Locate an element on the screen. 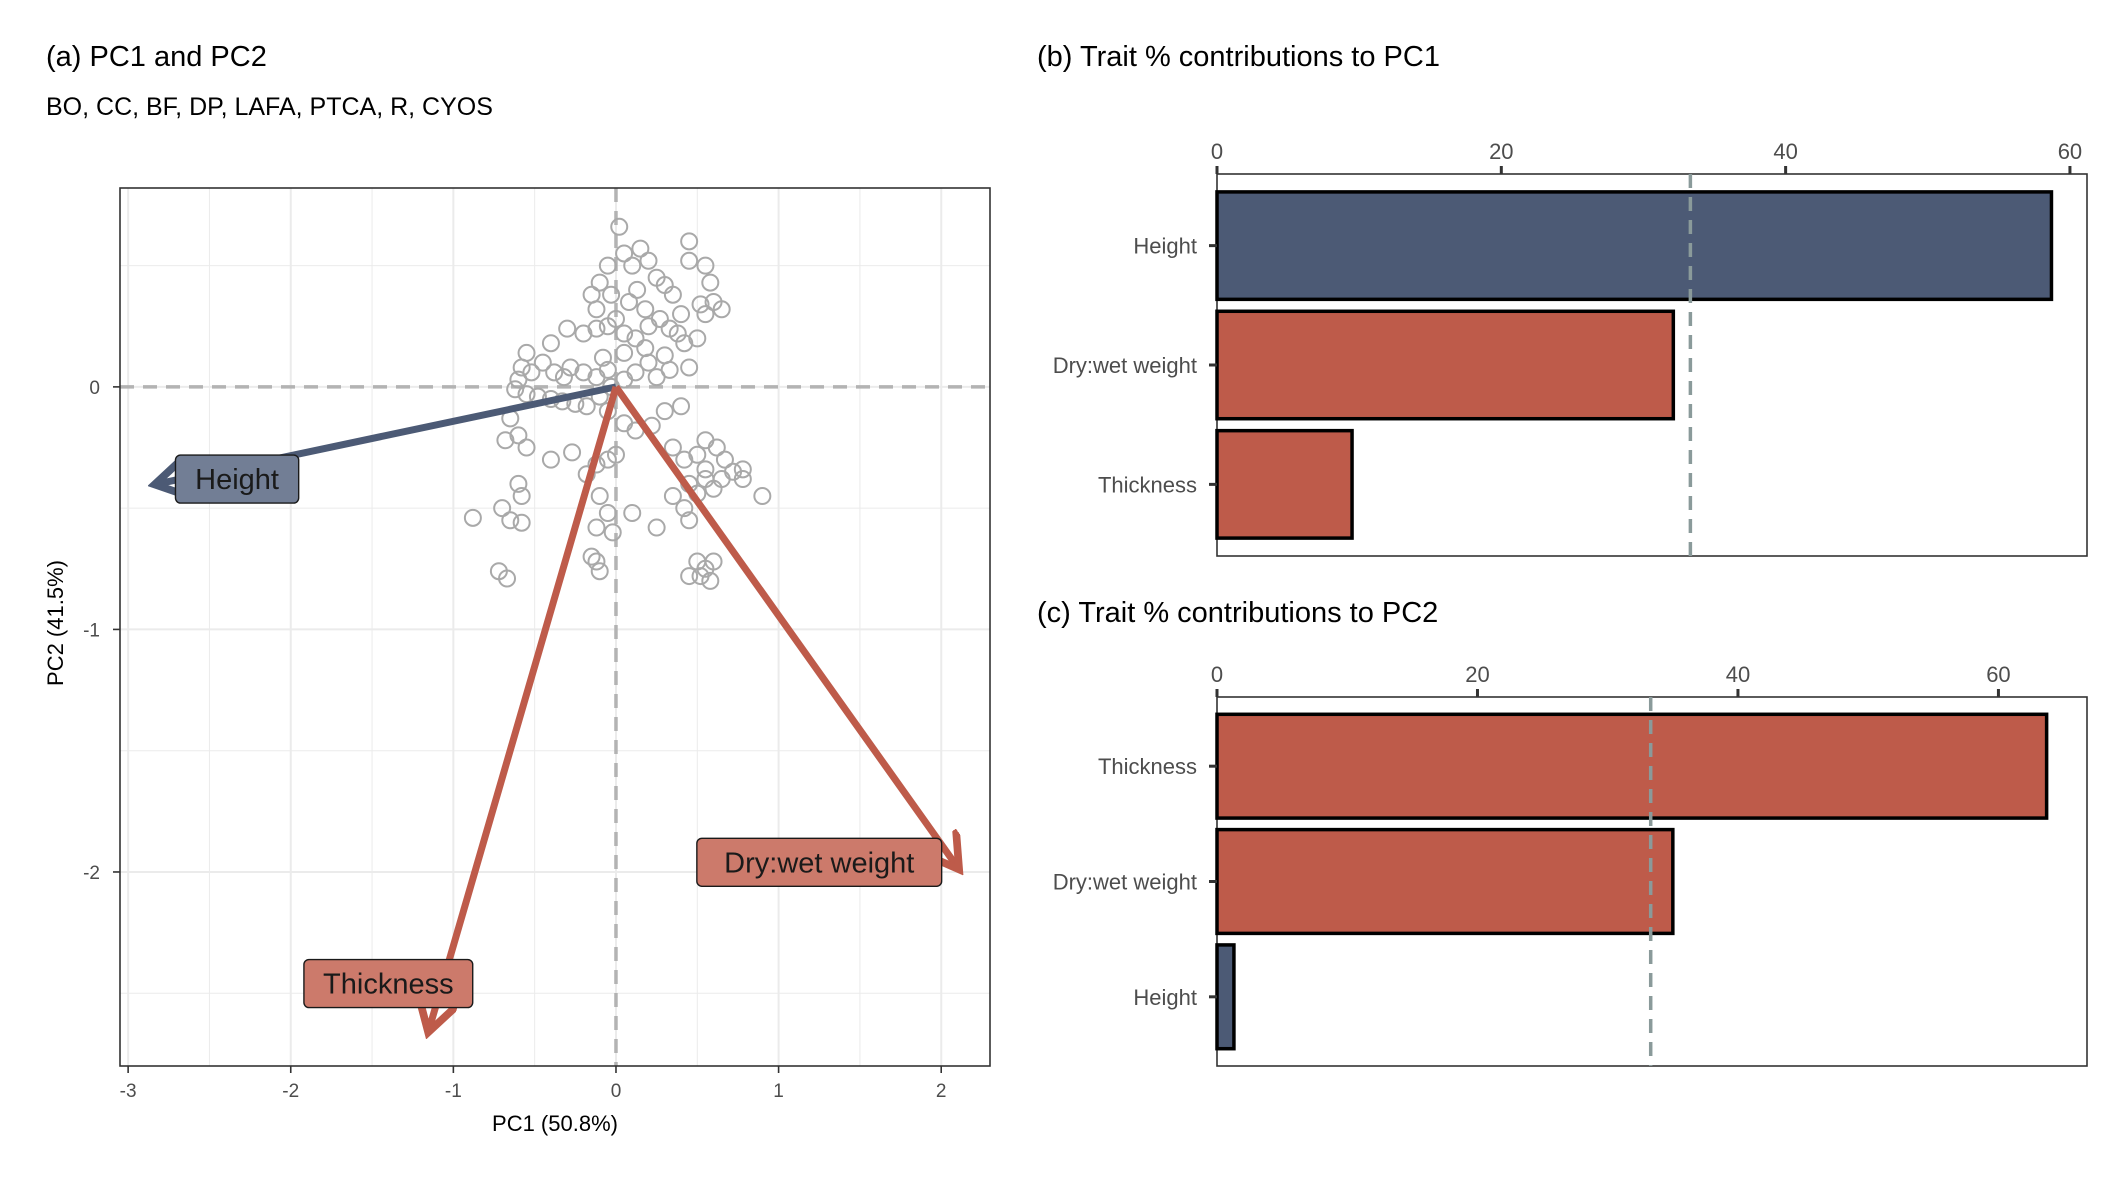  panel-a-title: (a) PC1 and PC2 is located at coordinates (156, 57).